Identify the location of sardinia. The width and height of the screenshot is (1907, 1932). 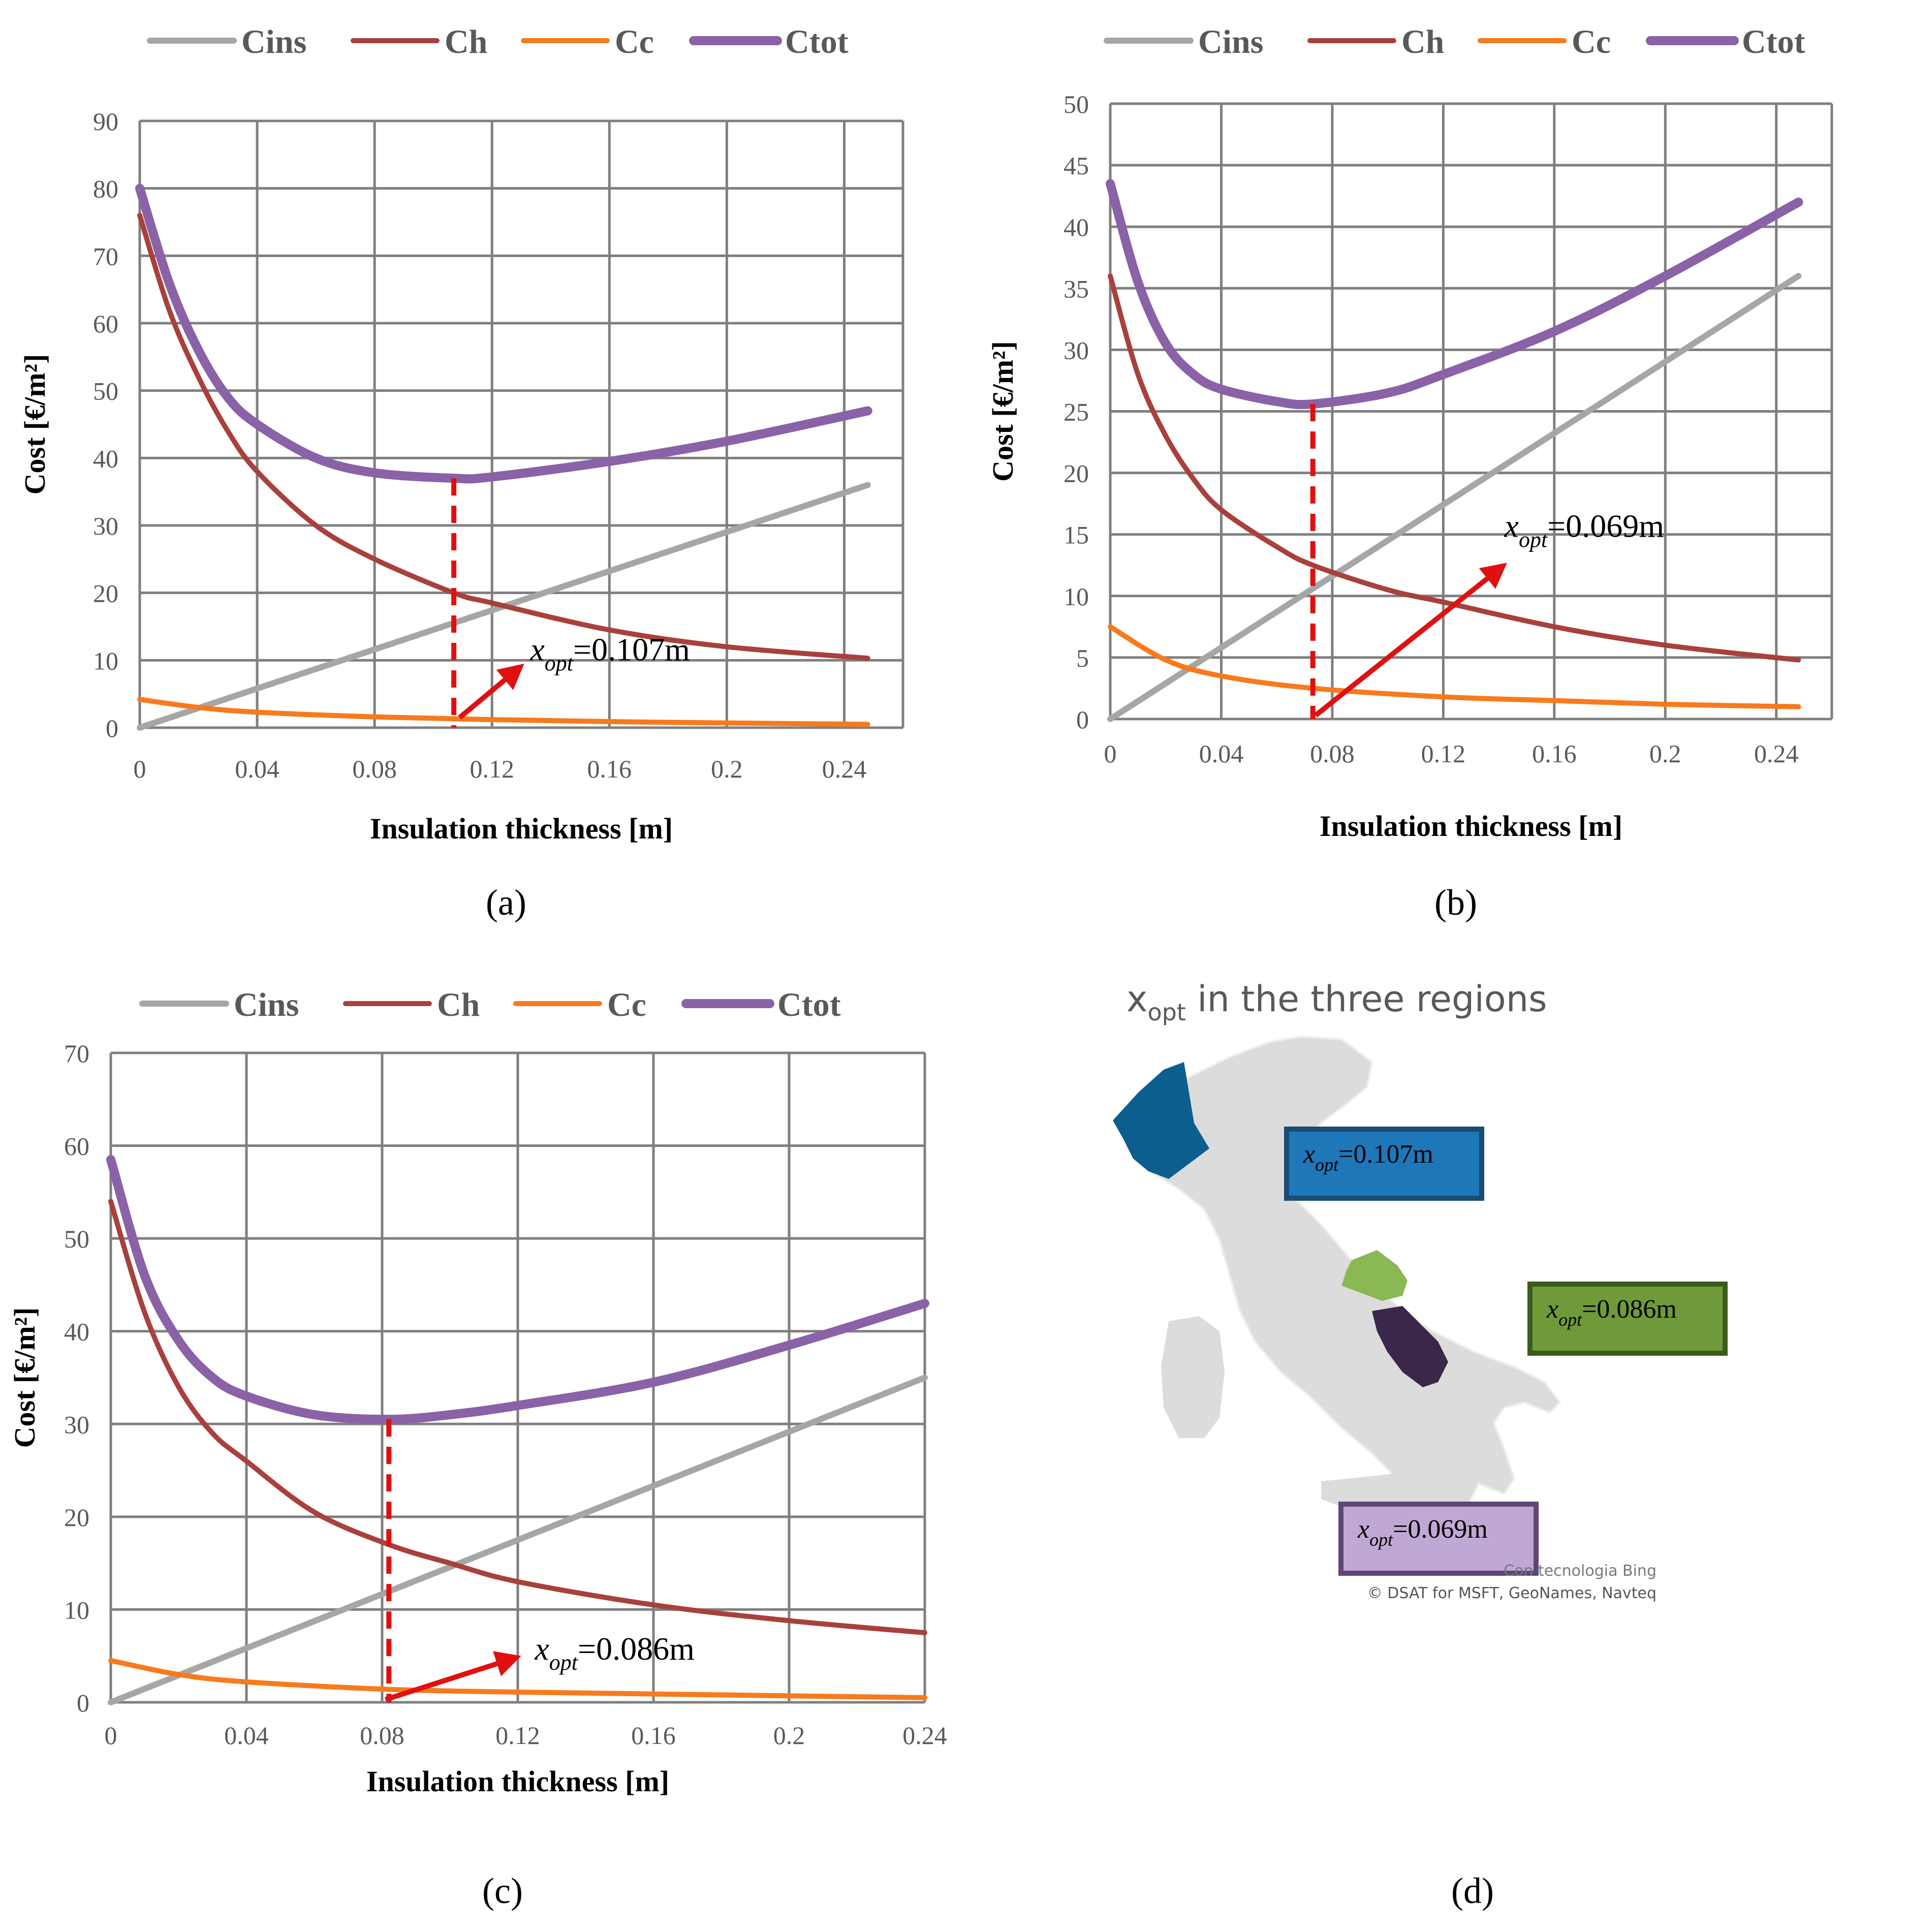
(1193, 1377).